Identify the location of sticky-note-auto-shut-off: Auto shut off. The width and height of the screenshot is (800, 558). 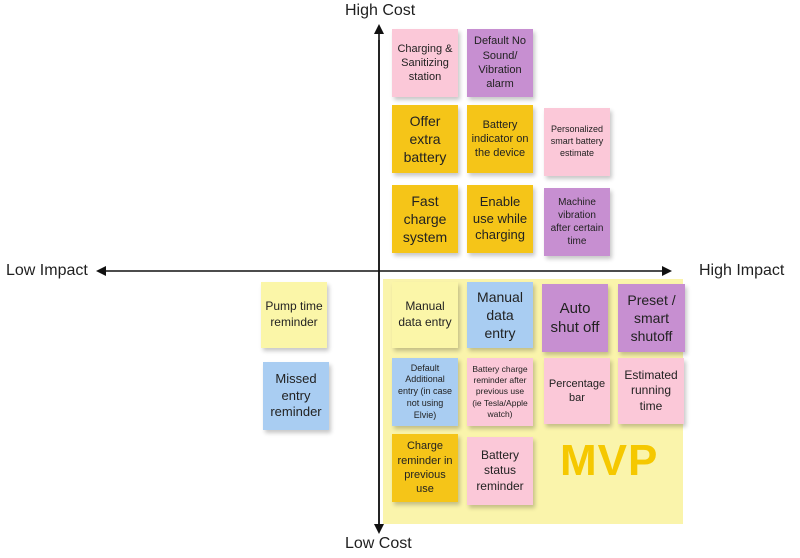
(575, 318).